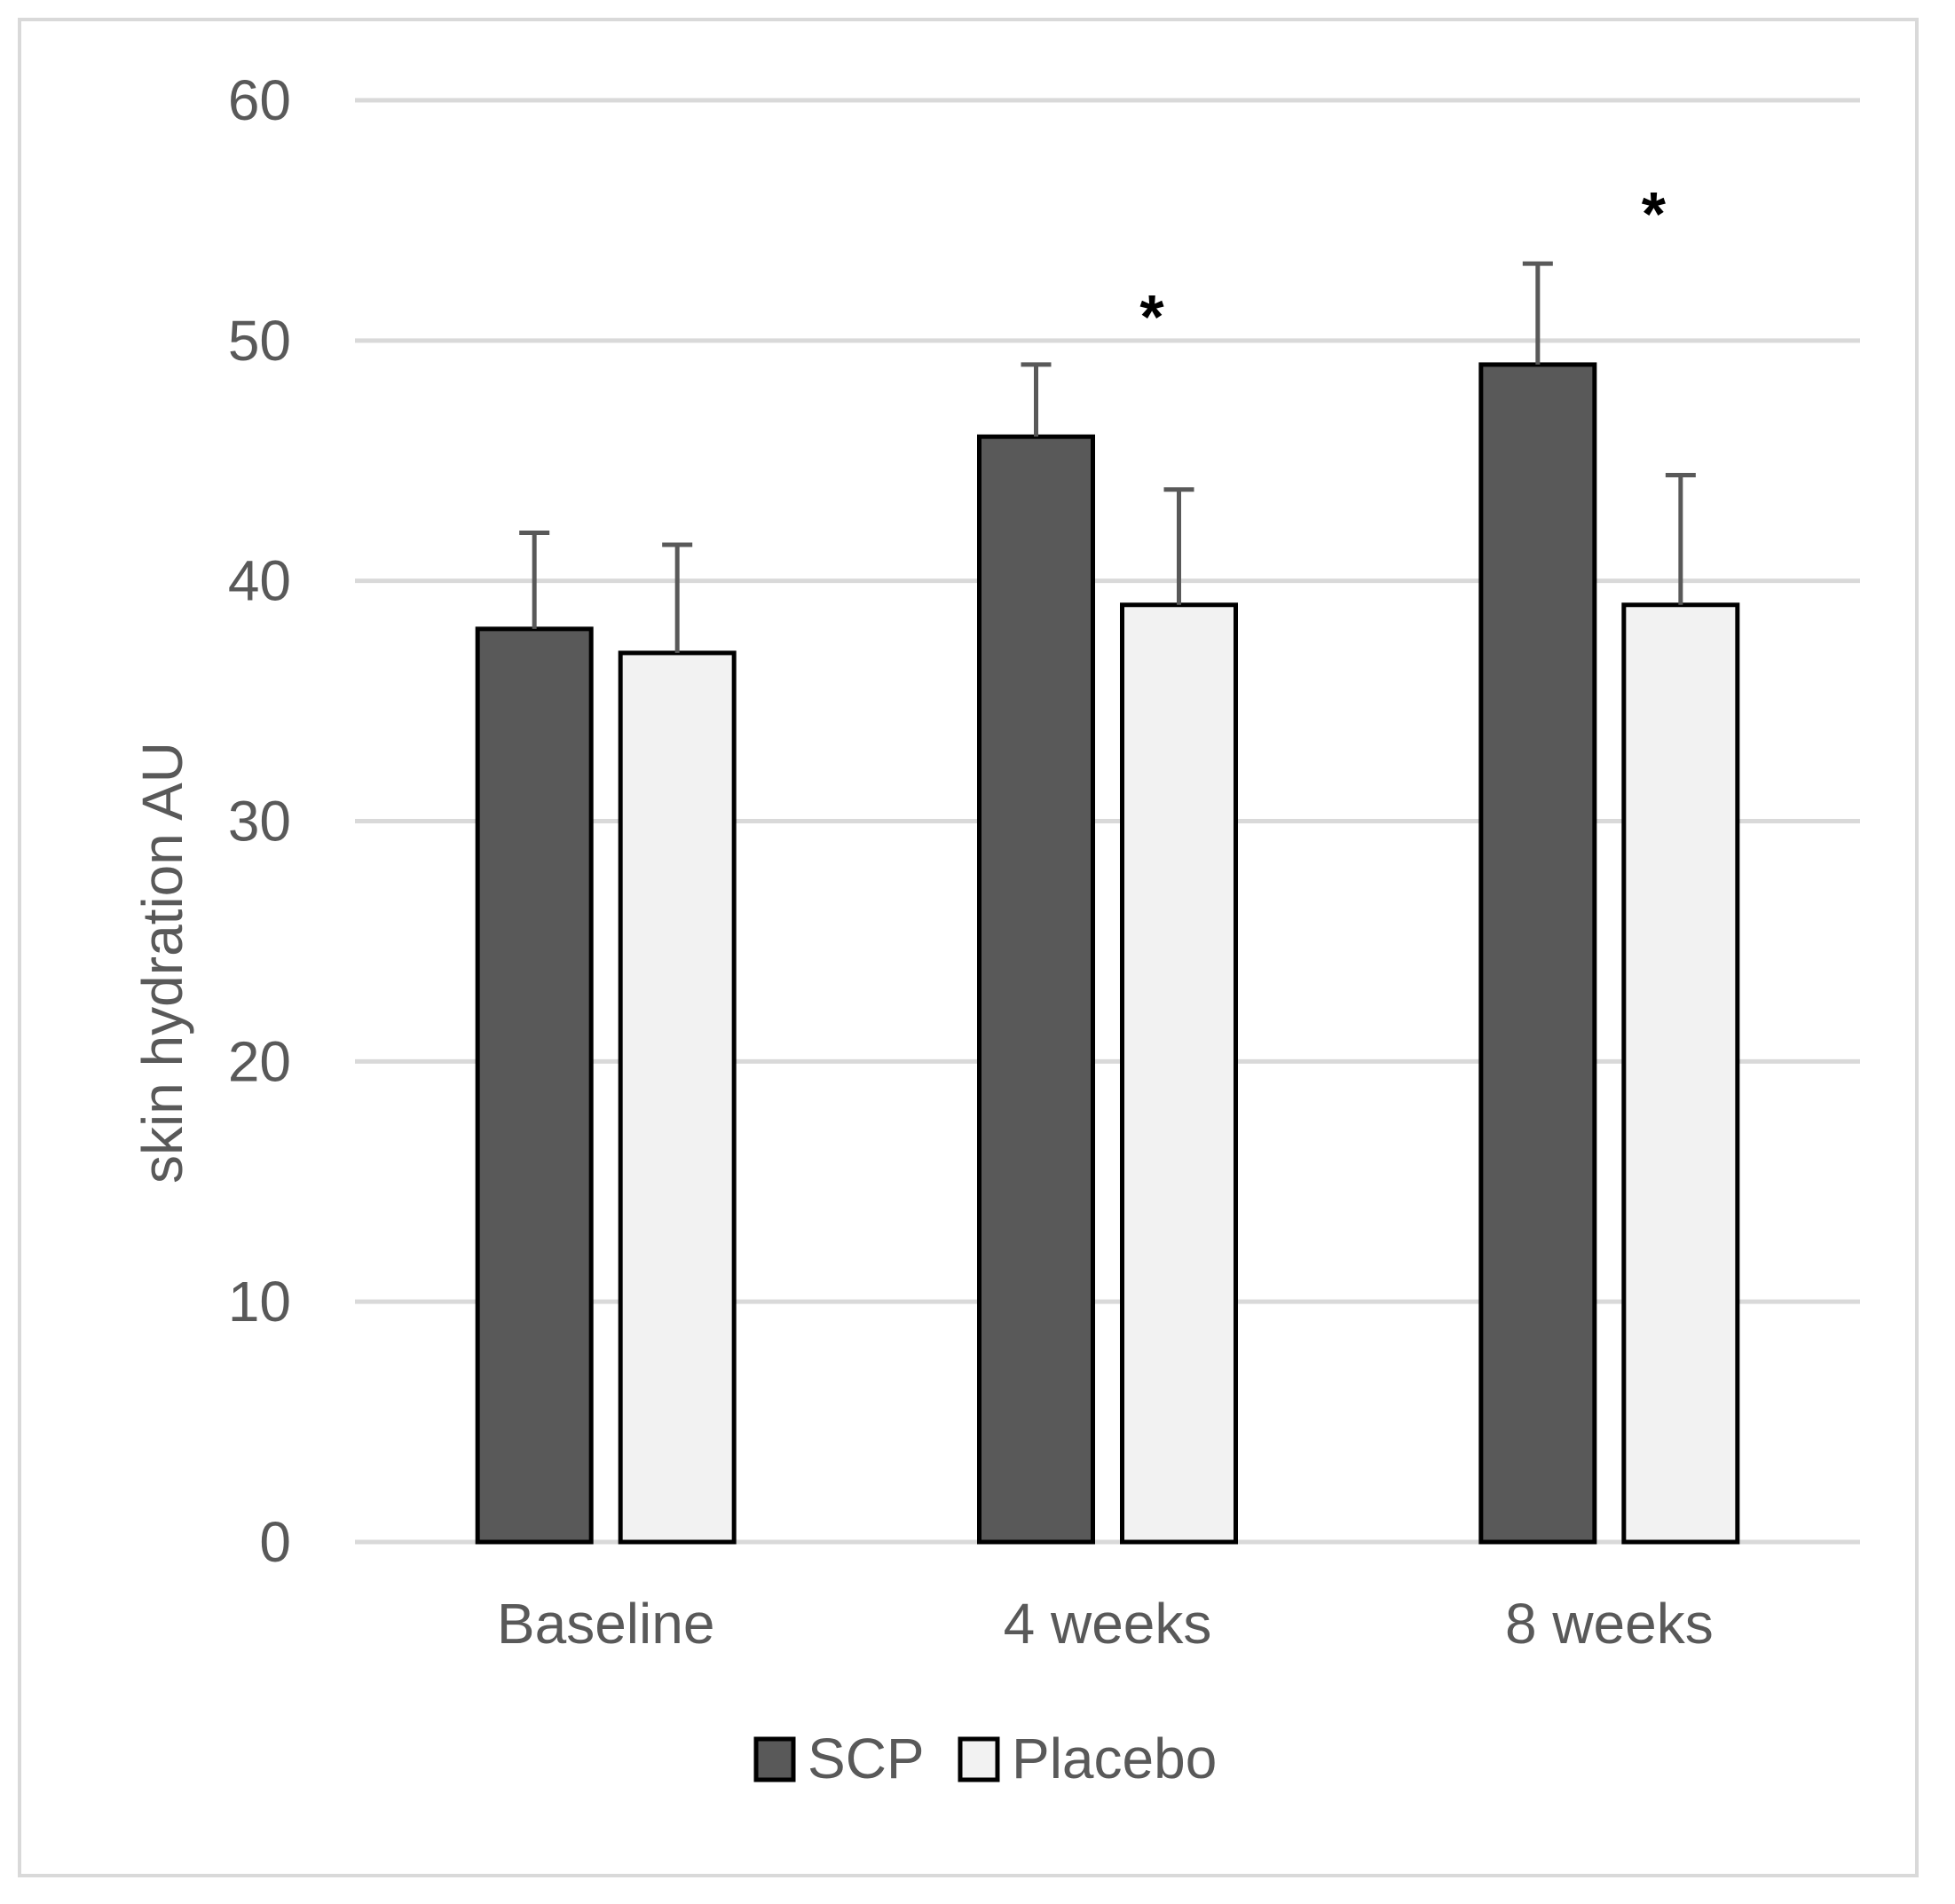 The width and height of the screenshot is (1955, 1904). Describe the element at coordinates (1179, 1073) in the screenshot. I see `bar-placebo-4-weeks` at that location.